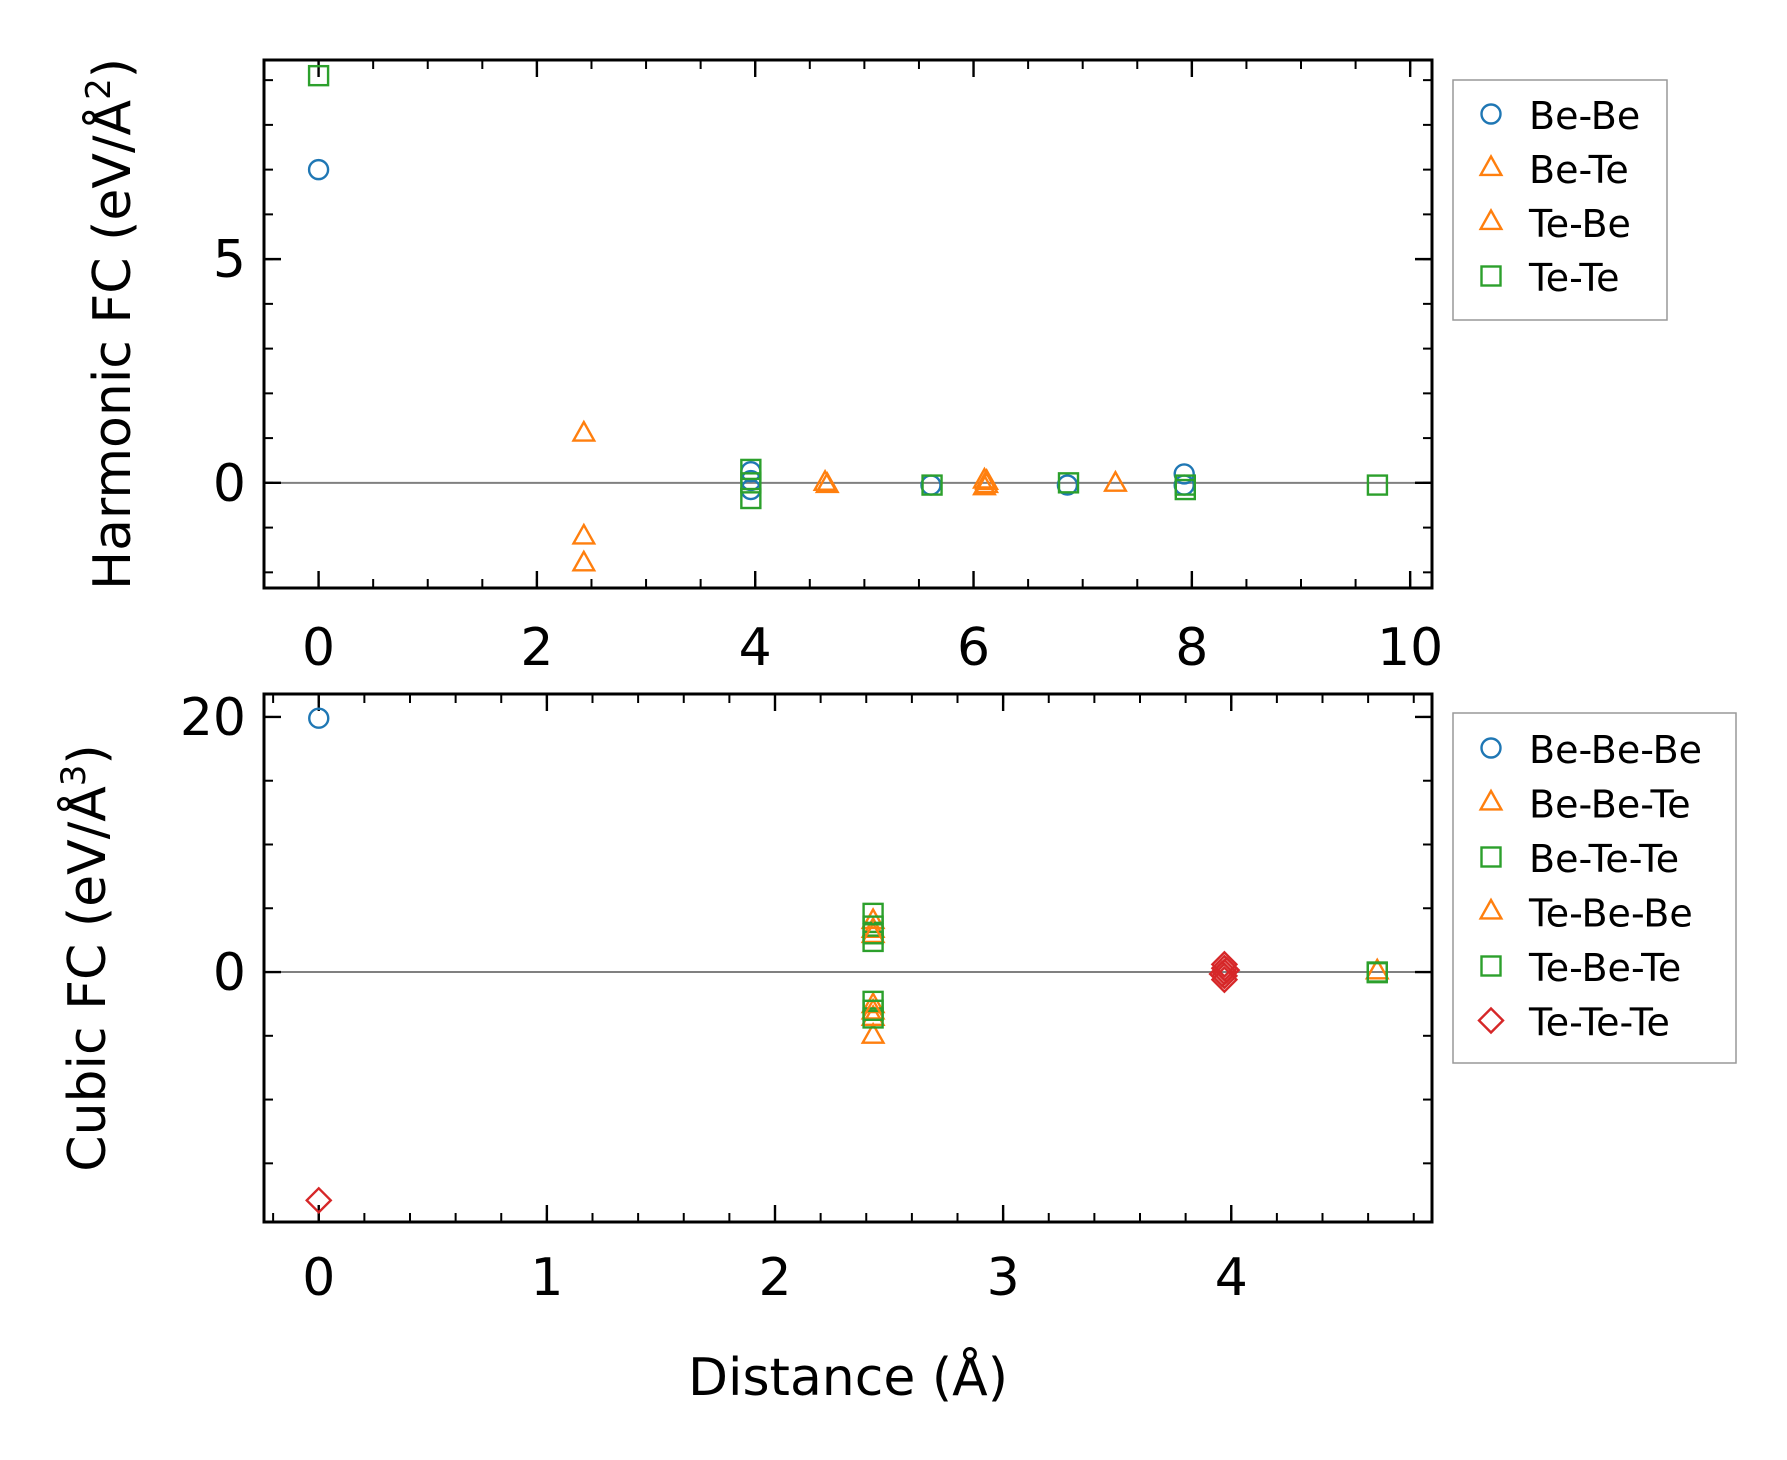 The width and height of the screenshot is (1787, 1460). I want to click on y-axis-label-main: Cubic FC (eV/Å, so click(87, 979).